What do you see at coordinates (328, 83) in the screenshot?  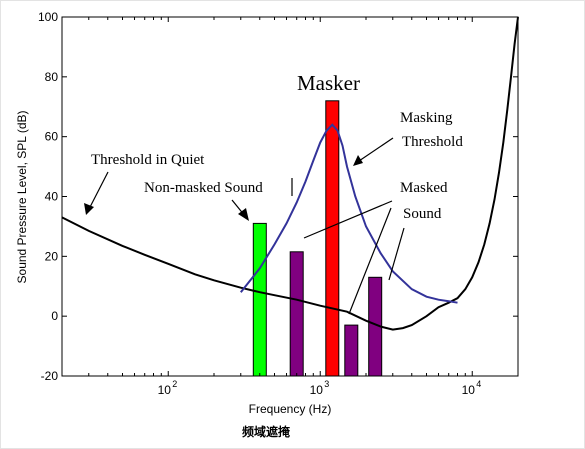 I see `masker-label: Masker` at bounding box center [328, 83].